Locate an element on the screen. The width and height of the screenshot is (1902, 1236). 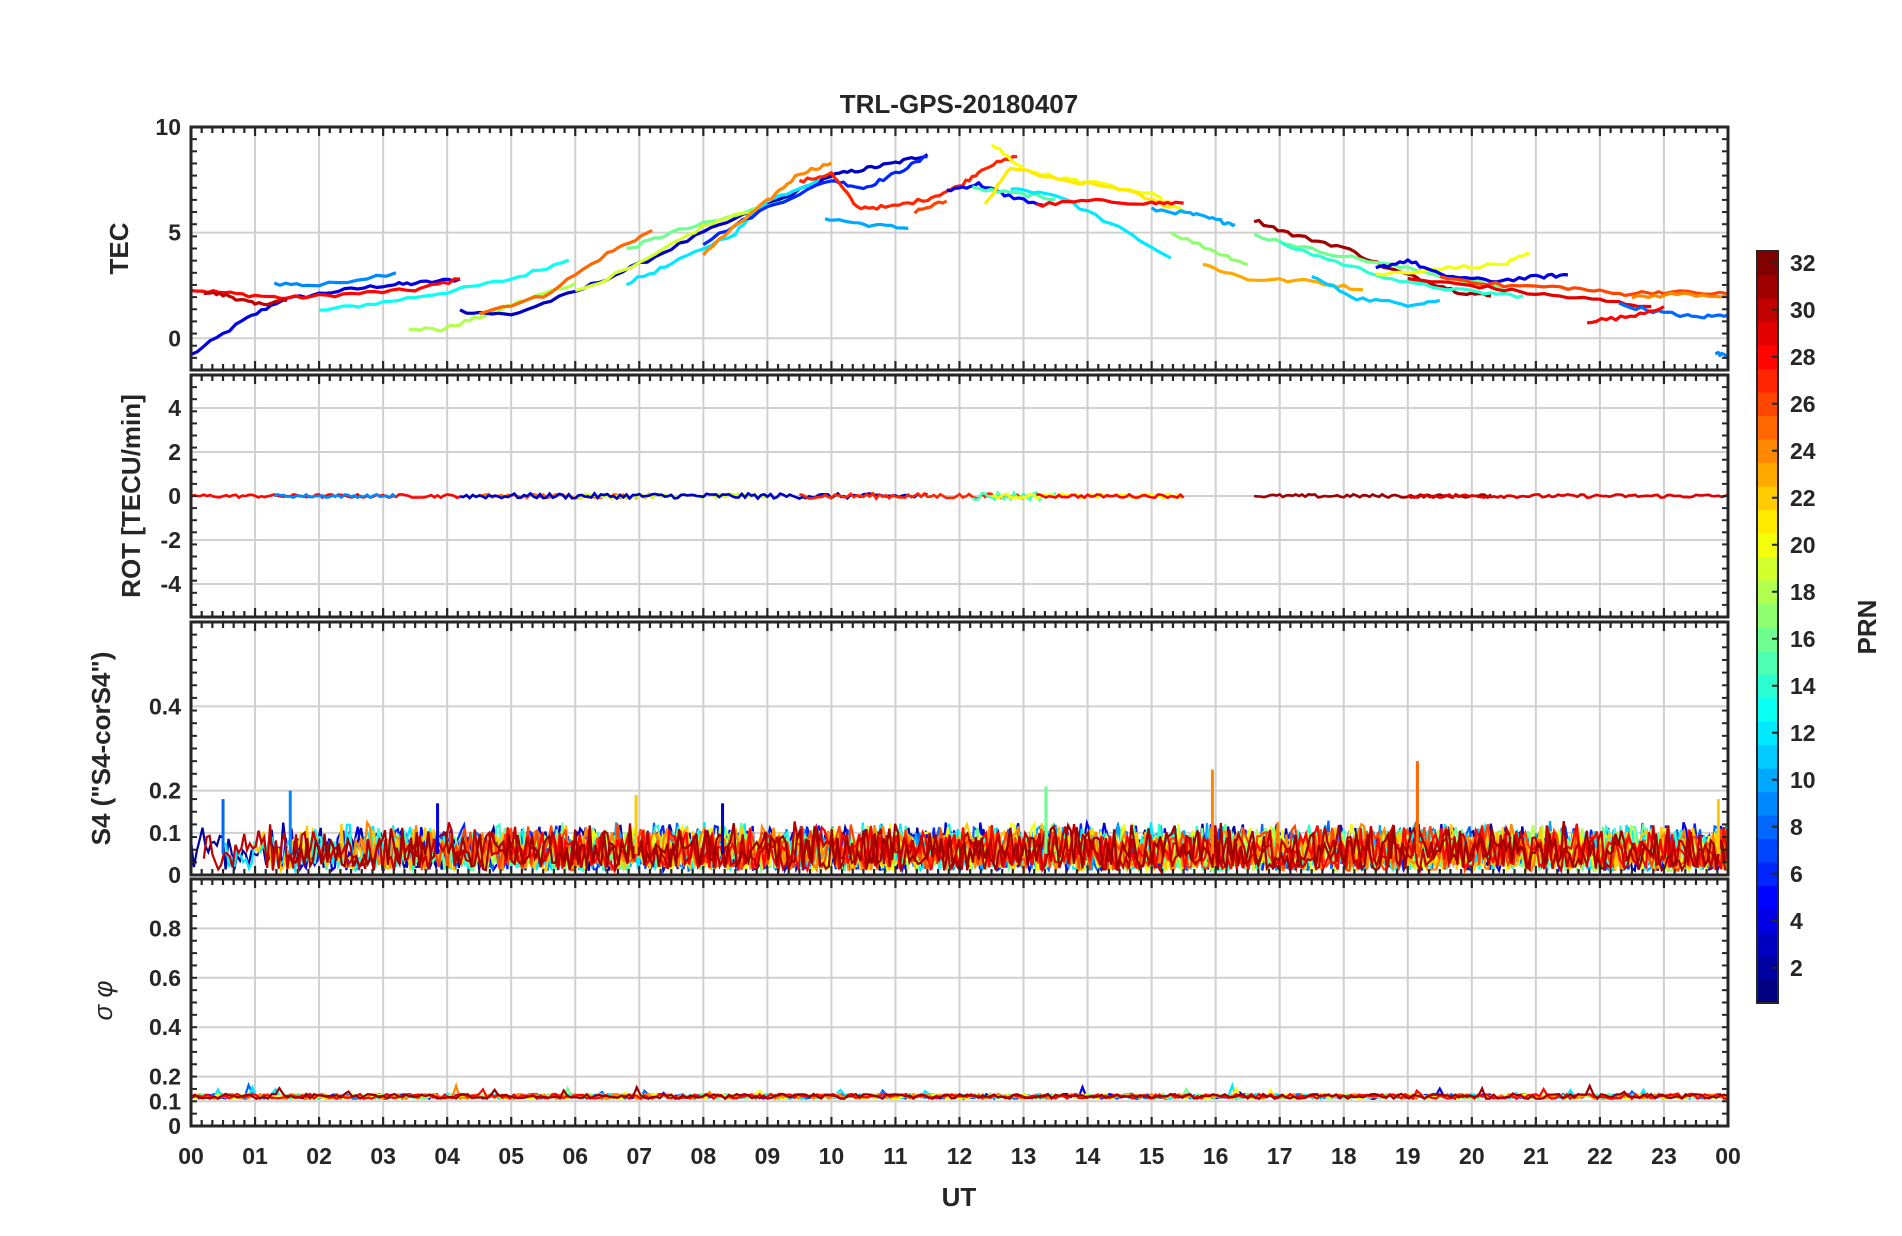
y-tick-label: 0.1 is located at coordinates (165, 833).